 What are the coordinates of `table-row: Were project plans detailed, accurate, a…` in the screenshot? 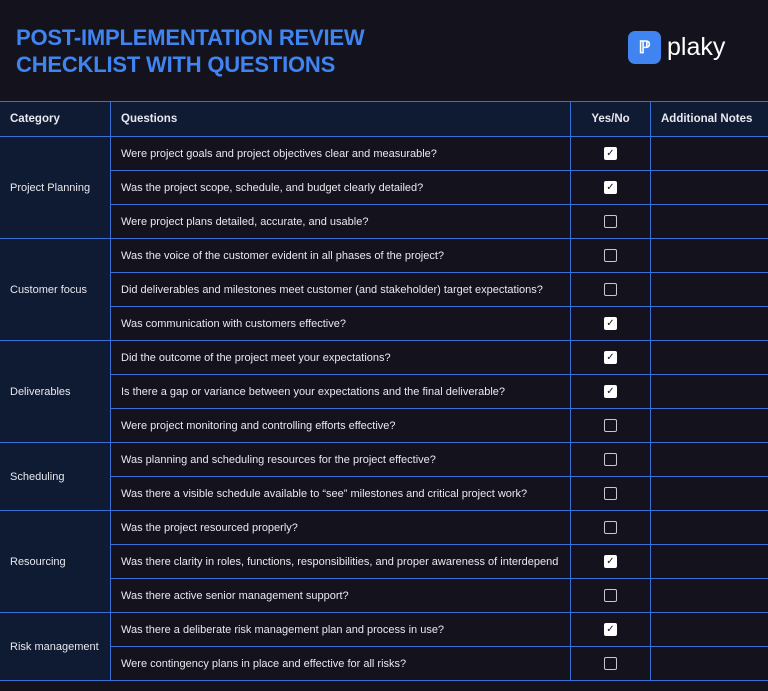 It's located at (384, 221).